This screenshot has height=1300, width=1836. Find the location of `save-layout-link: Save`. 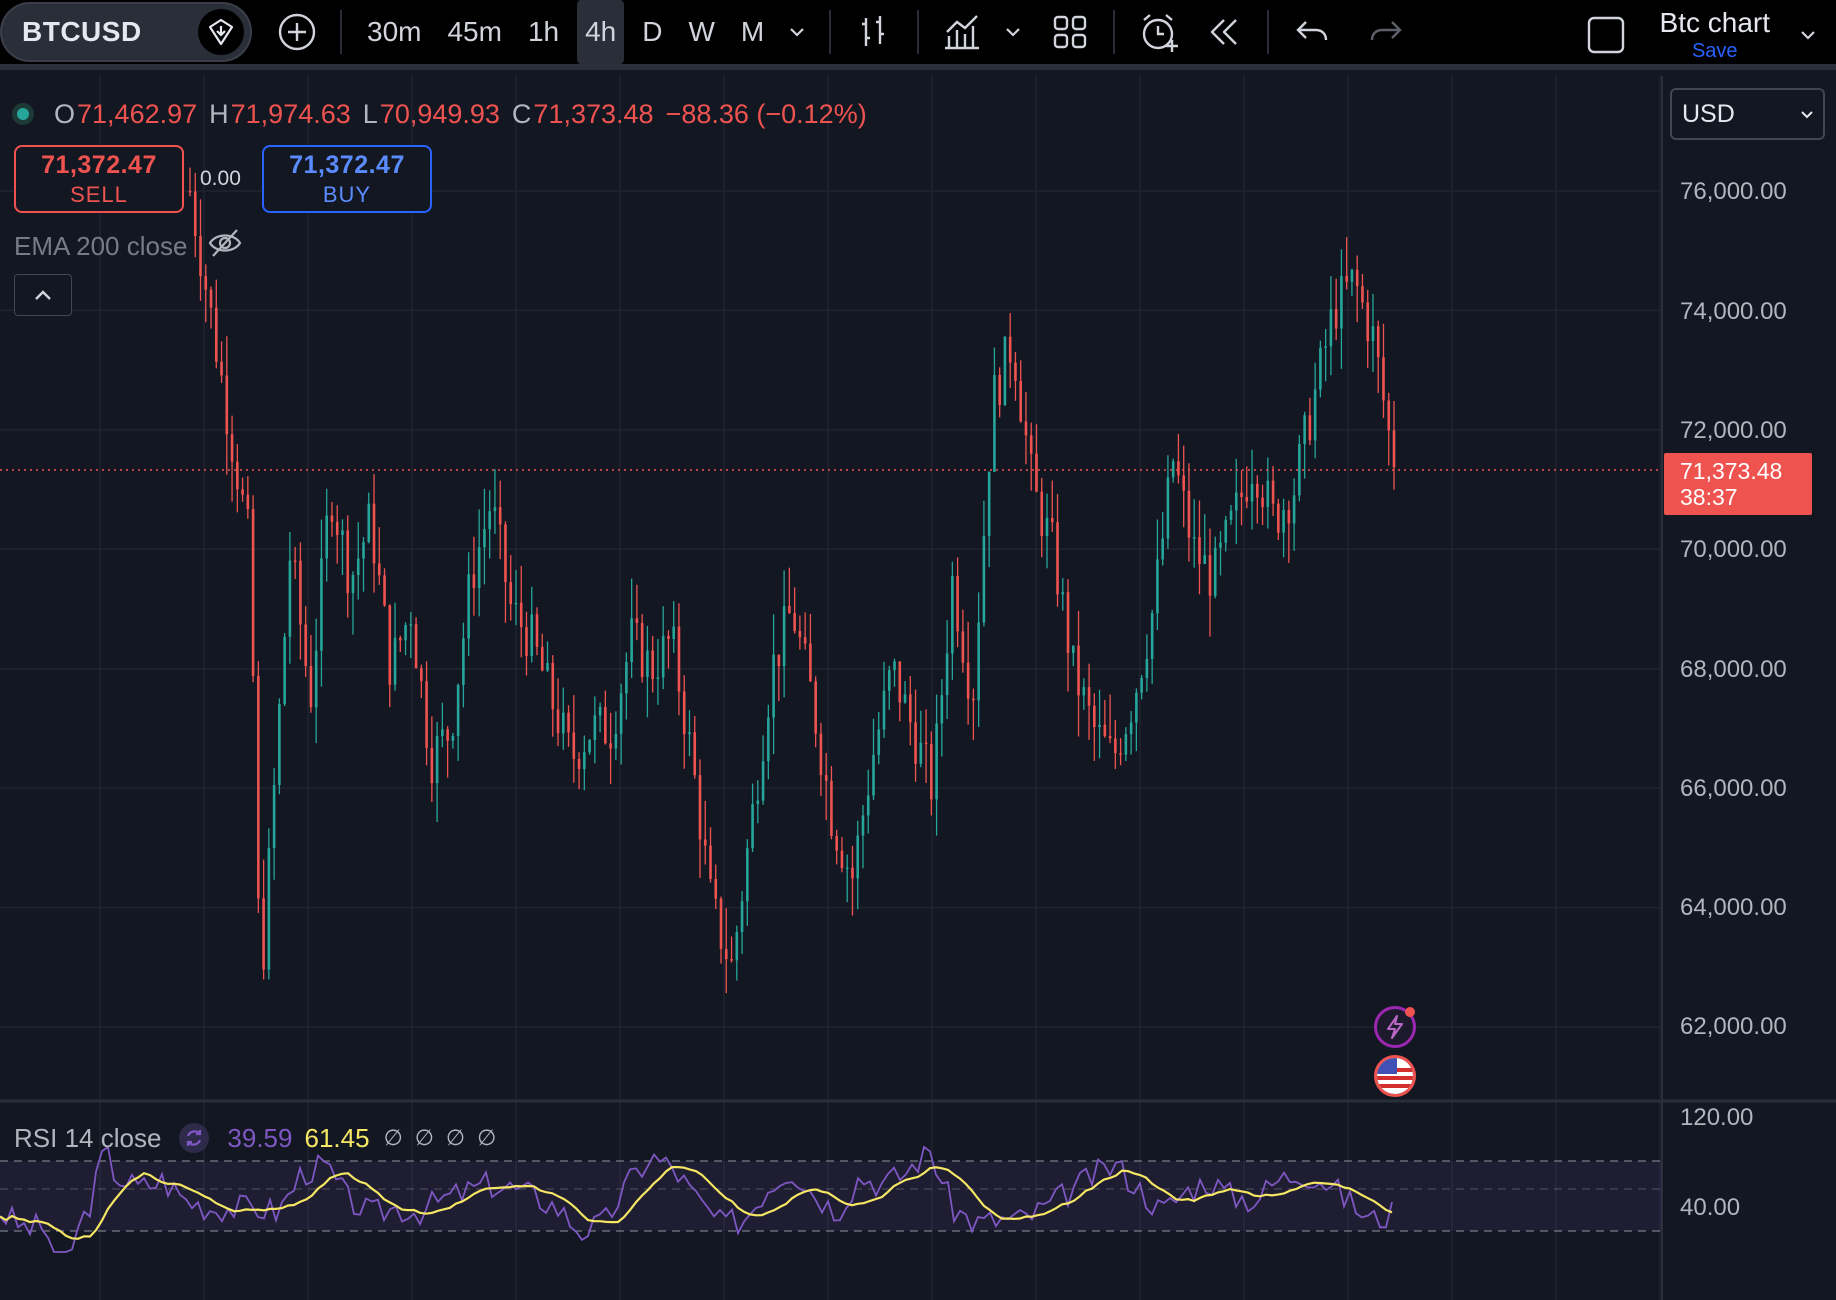

save-layout-link: Save is located at coordinates (1714, 51).